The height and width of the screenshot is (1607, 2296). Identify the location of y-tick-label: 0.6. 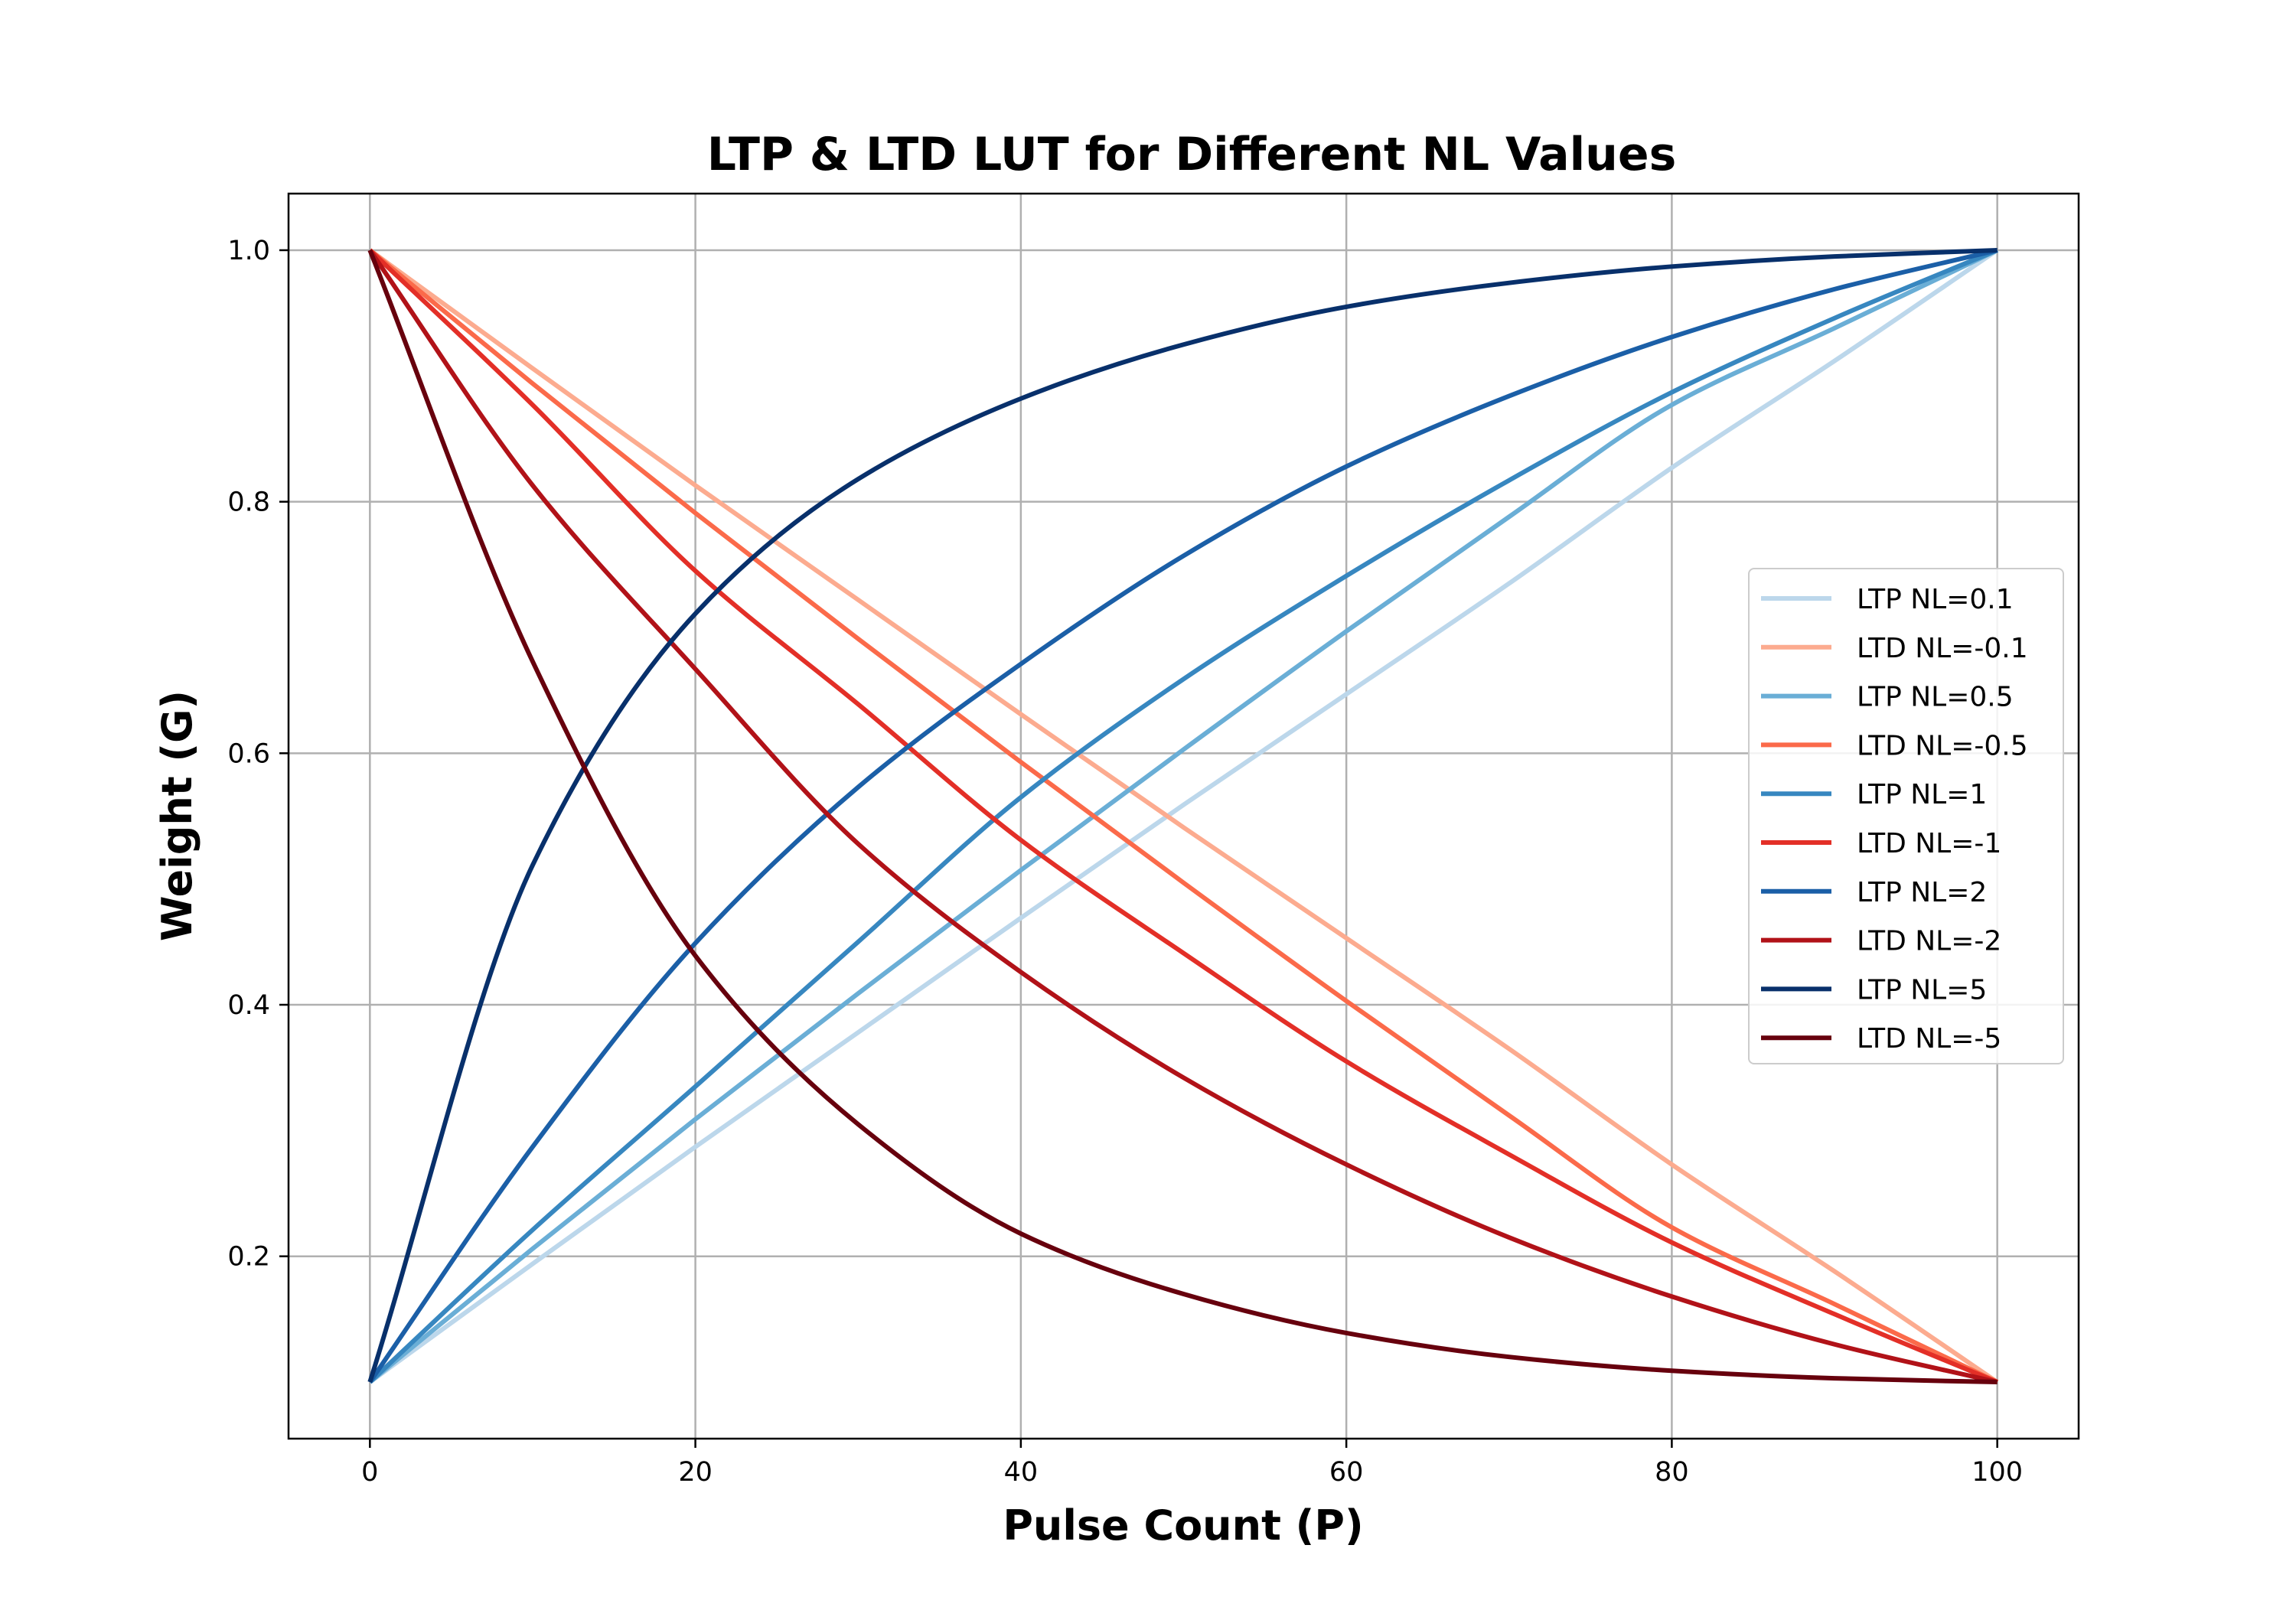
(248, 753).